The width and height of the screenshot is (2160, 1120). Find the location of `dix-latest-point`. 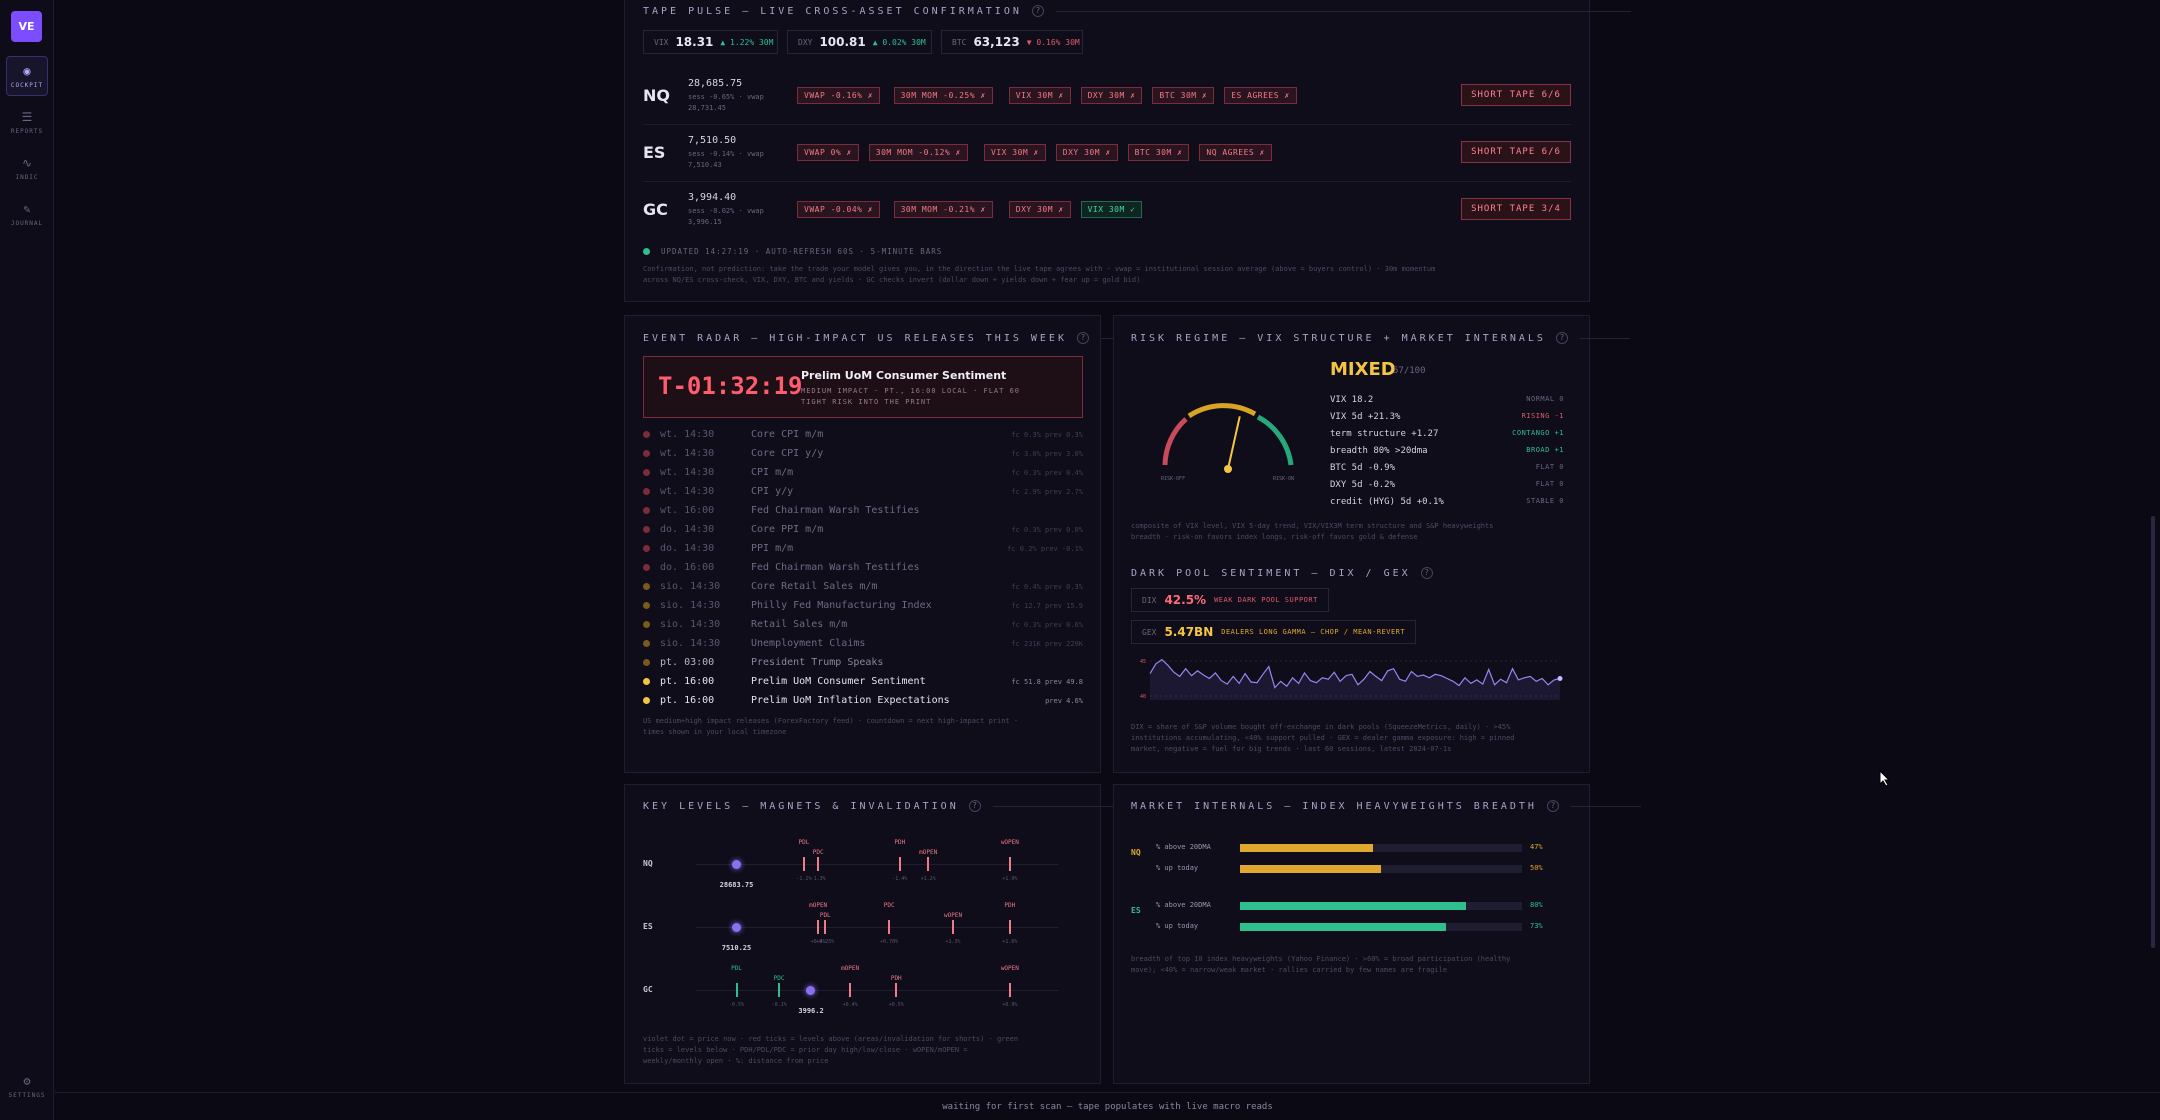

dix-latest-point is located at coordinates (1560, 678).